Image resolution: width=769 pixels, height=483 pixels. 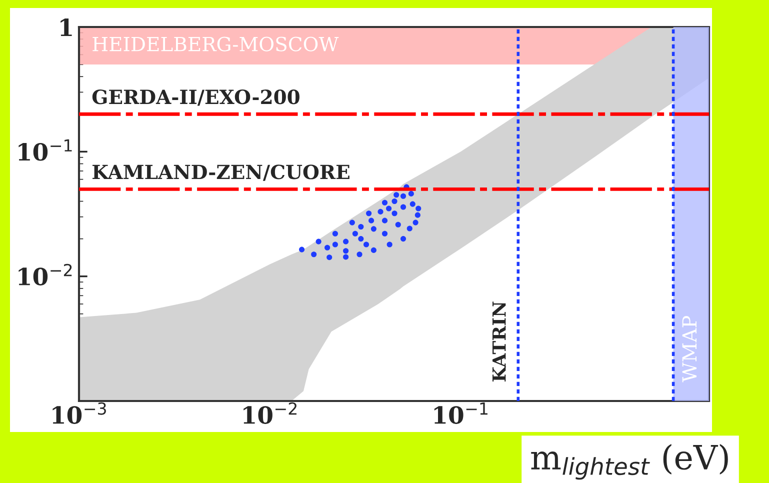 What do you see at coordinates (196, 98) in the screenshot?
I see `ref-line-label: GERDA-II/EXO-200` at bounding box center [196, 98].